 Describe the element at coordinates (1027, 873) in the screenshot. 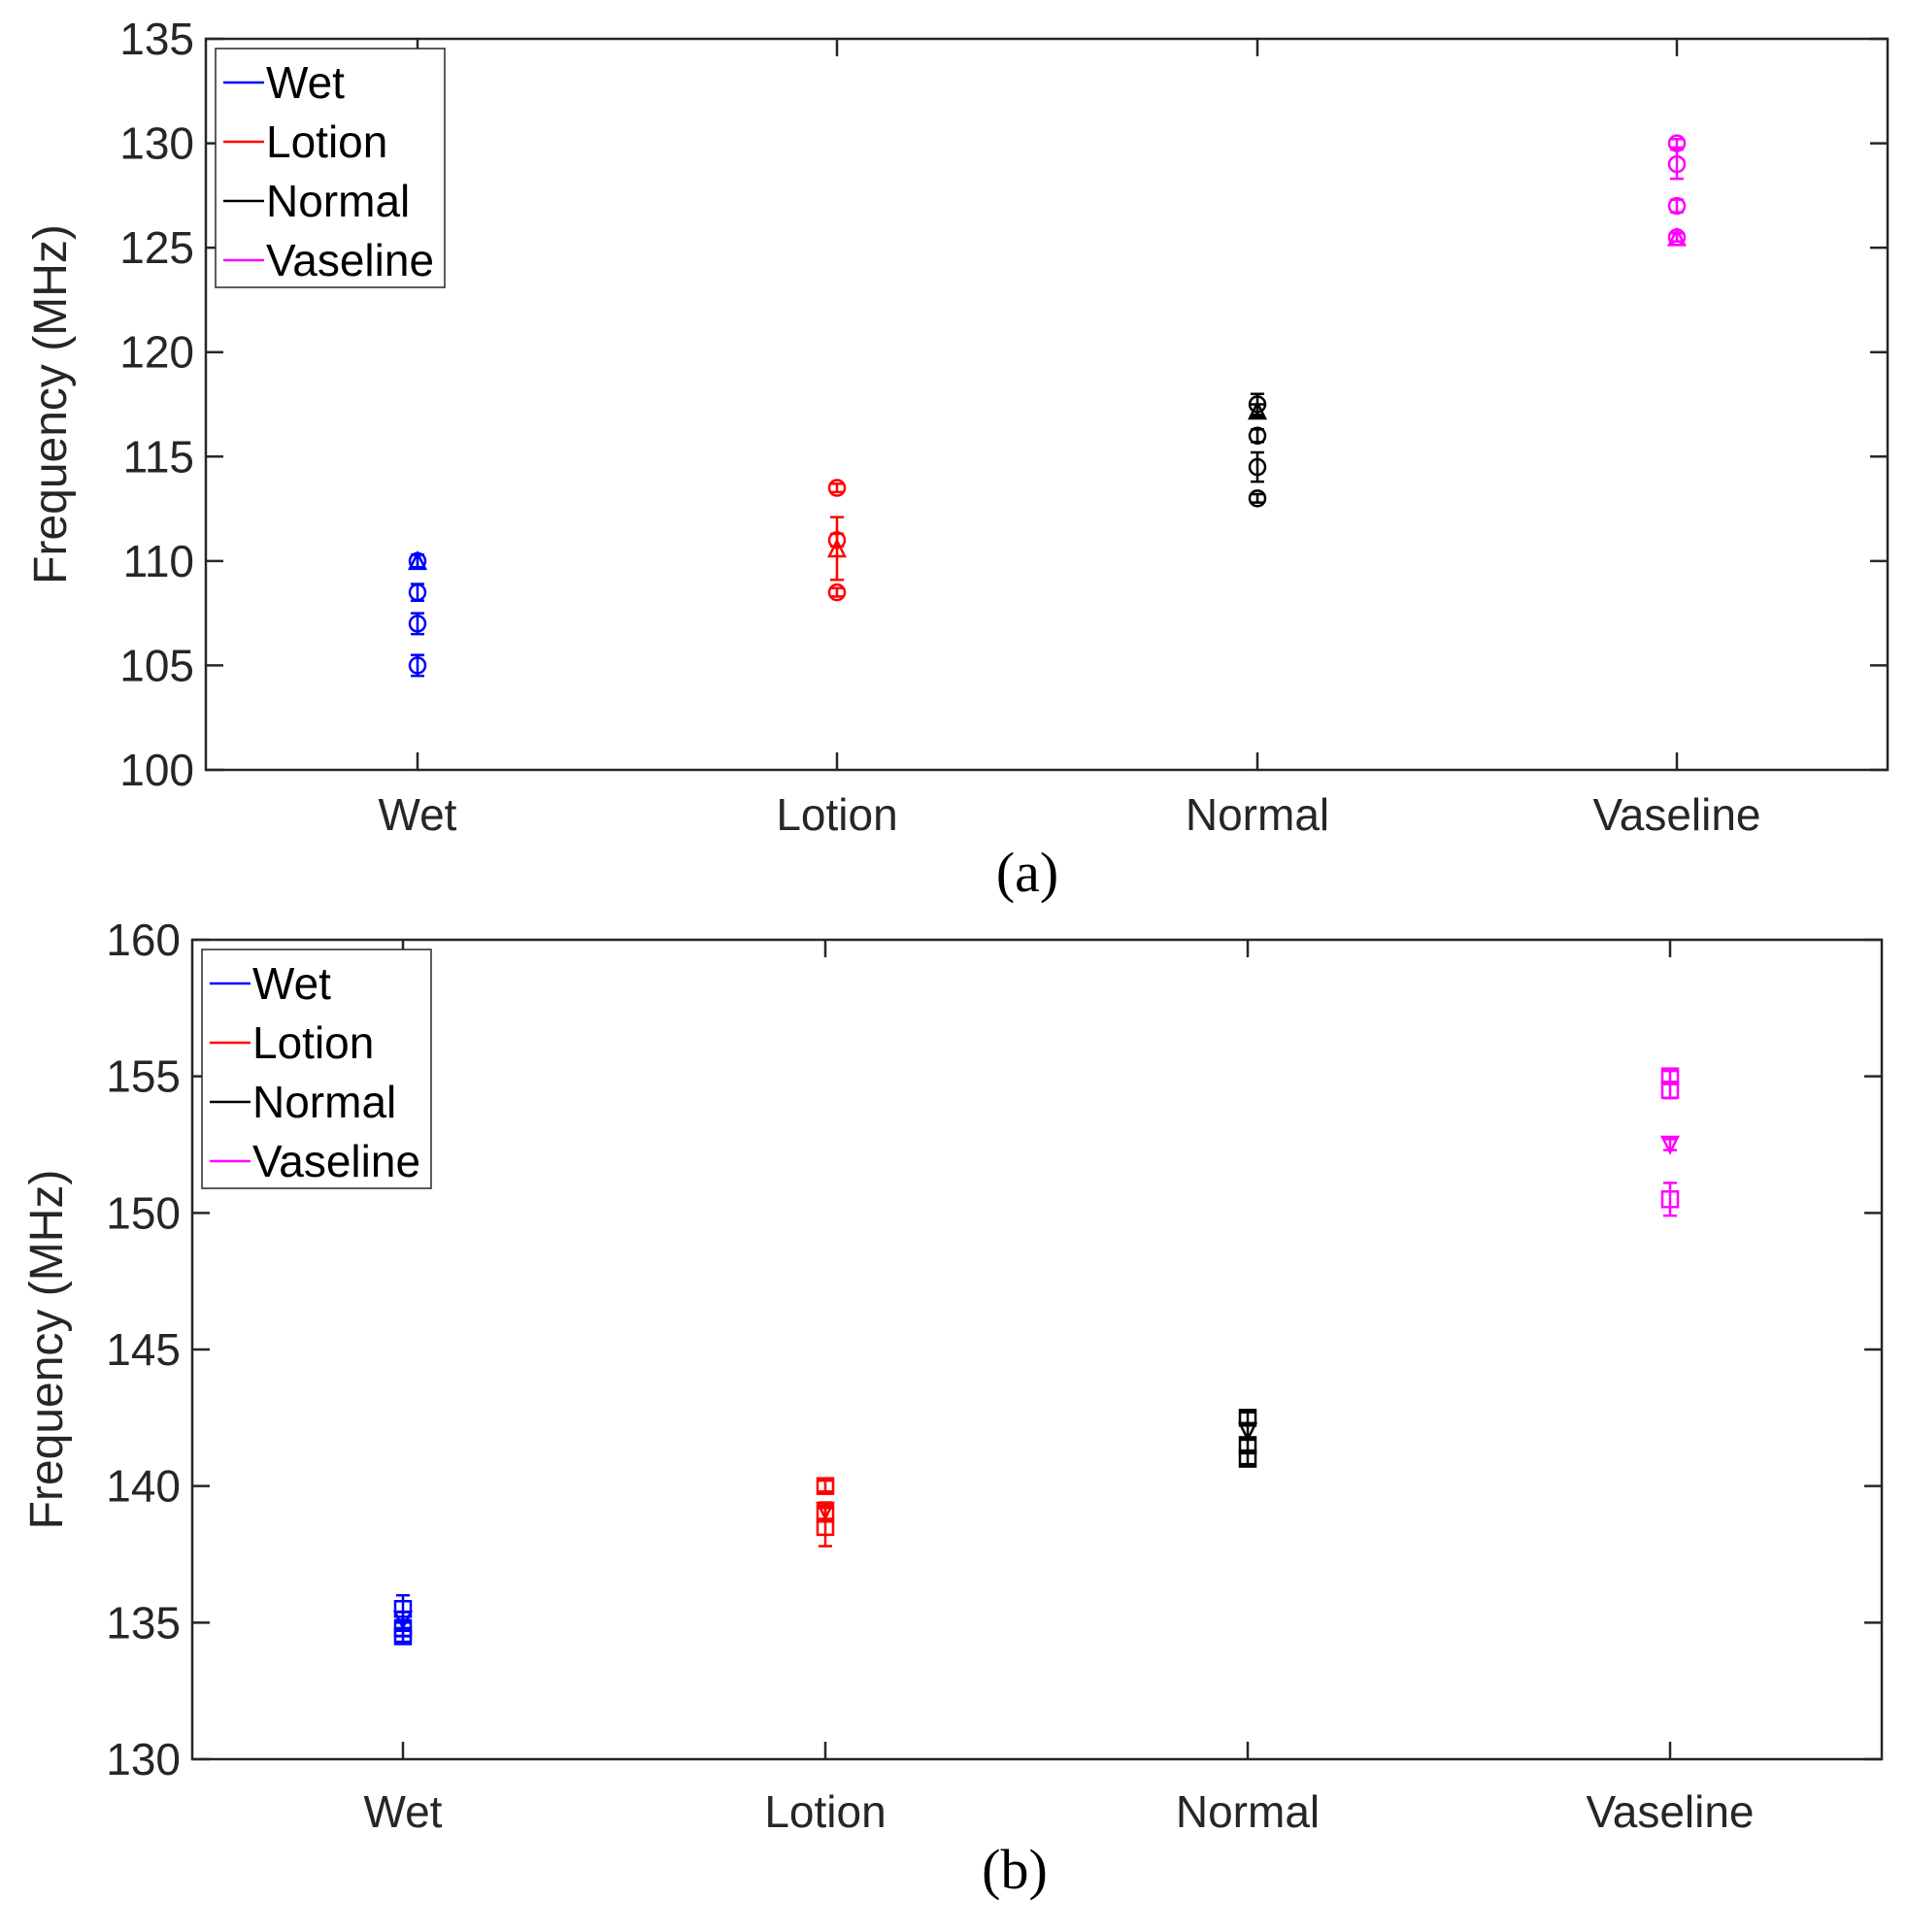

I see `panel-label: (a)` at that location.